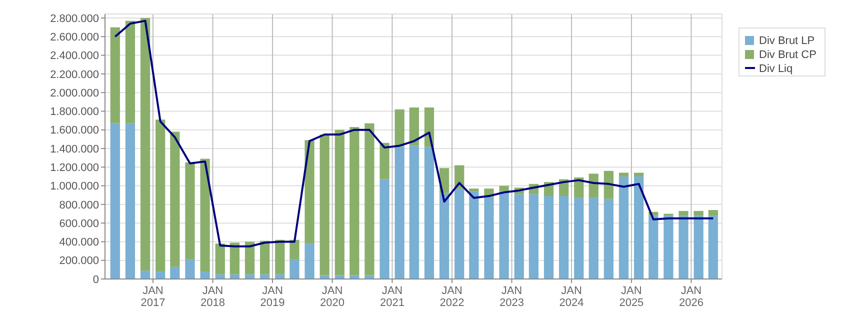 The width and height of the screenshot is (851, 313). Describe the element at coordinates (631, 297) in the screenshot. I see `x-tick-label: JAN 2025` at that location.